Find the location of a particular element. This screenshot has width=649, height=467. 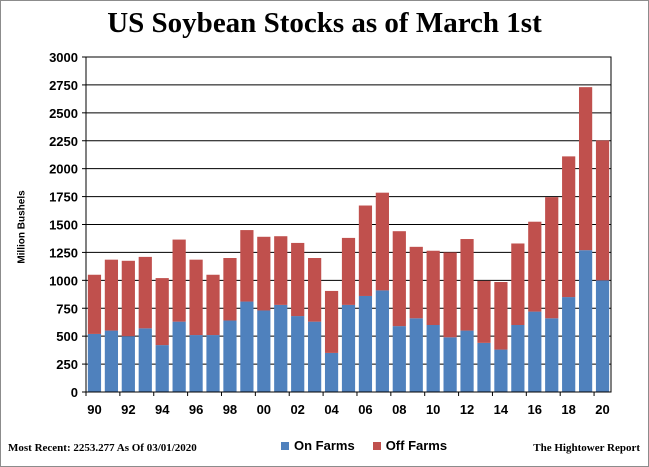

bar-on-farms-1992 is located at coordinates (128, 364).